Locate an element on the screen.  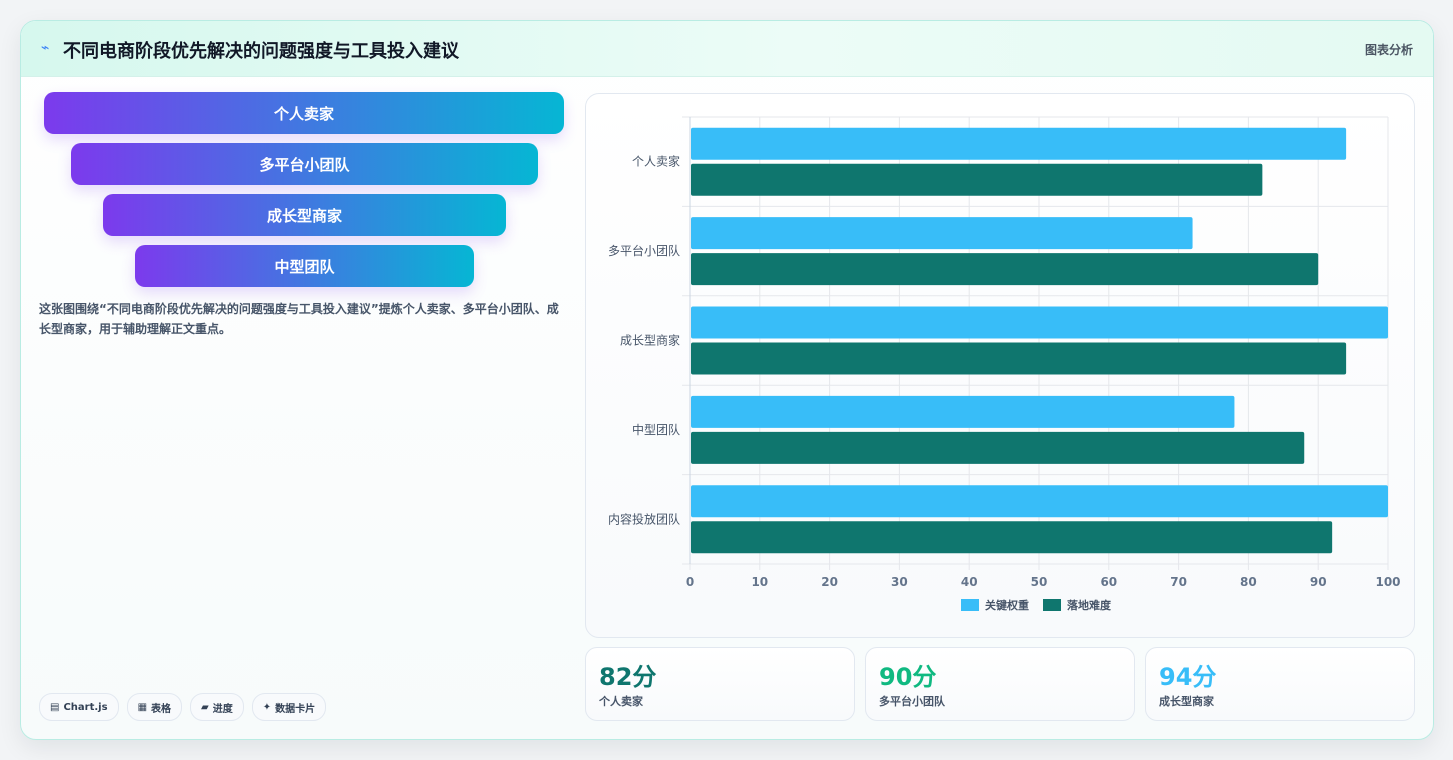
x-tick-label: 0 is located at coordinates (690, 582).